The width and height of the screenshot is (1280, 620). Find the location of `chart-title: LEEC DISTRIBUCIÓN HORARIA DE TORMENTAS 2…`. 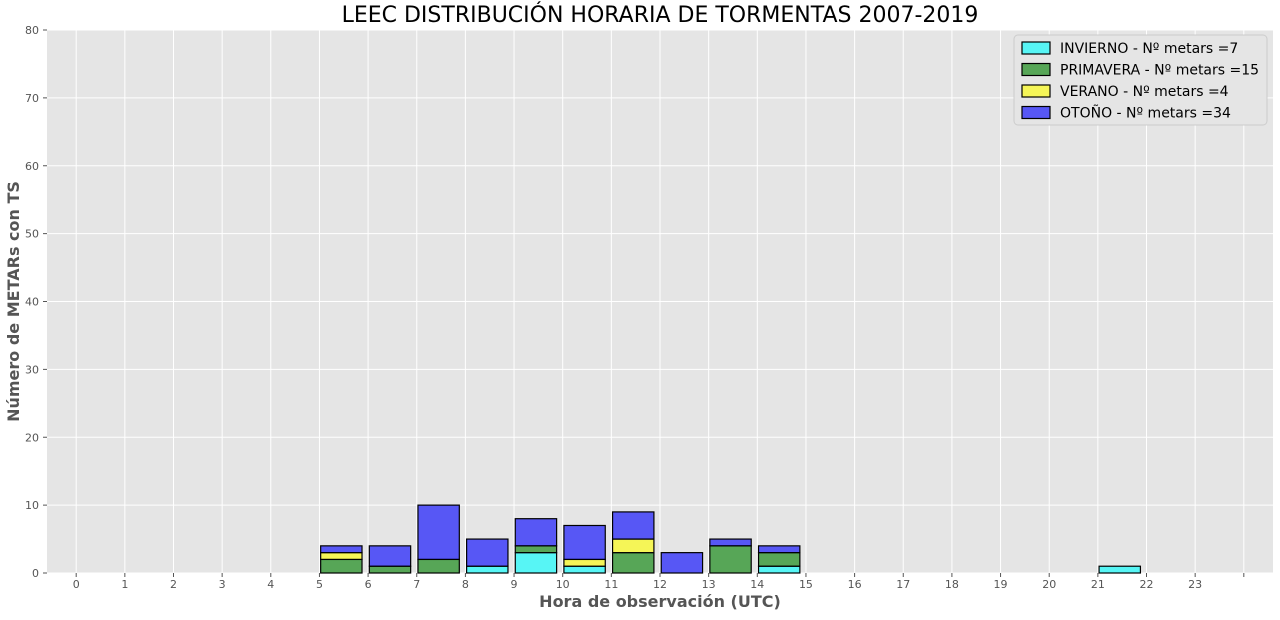

chart-title: LEEC DISTRIBUCIÓN HORARIA DE TORMENTAS 2… is located at coordinates (660, 15).